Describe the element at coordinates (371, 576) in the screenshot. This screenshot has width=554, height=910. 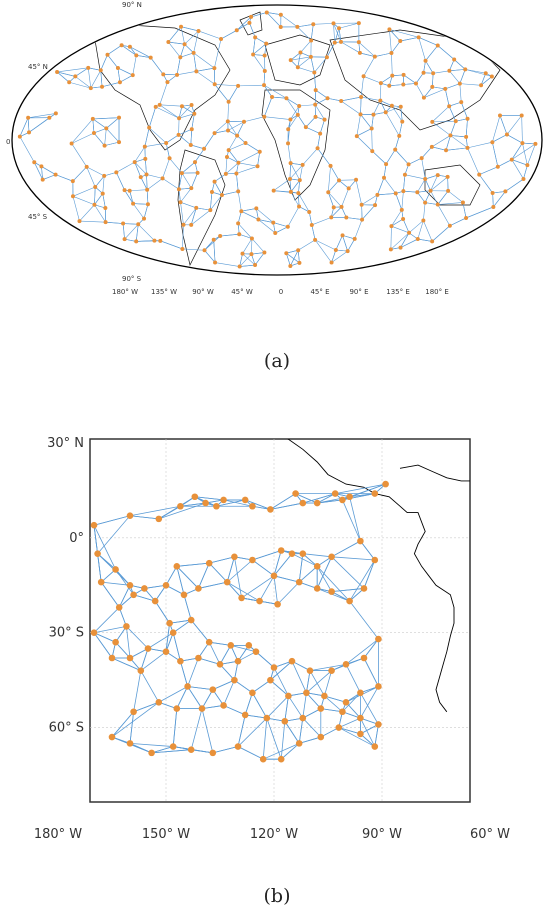
I see `south-america-coast` at that location.